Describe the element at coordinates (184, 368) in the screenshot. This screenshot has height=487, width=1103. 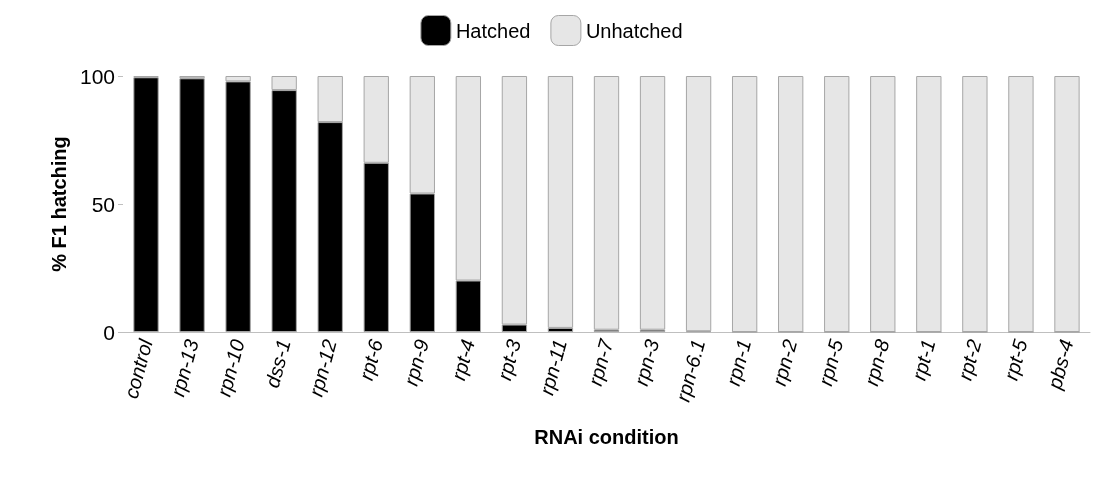
I see `x-tick-label: rpn-13` at that location.